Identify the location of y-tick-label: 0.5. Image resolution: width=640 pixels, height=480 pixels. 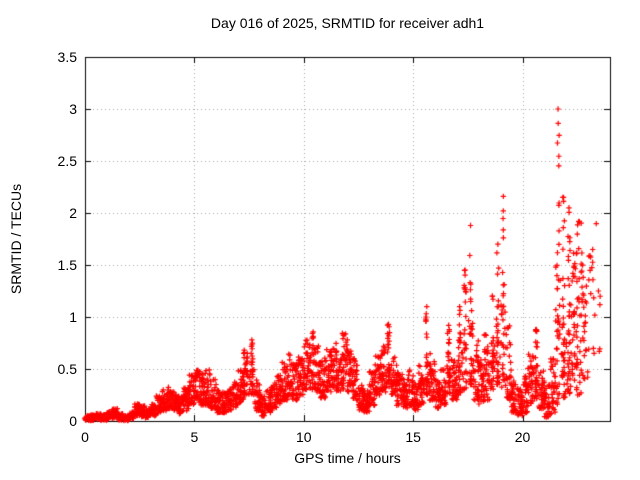
(67, 369).